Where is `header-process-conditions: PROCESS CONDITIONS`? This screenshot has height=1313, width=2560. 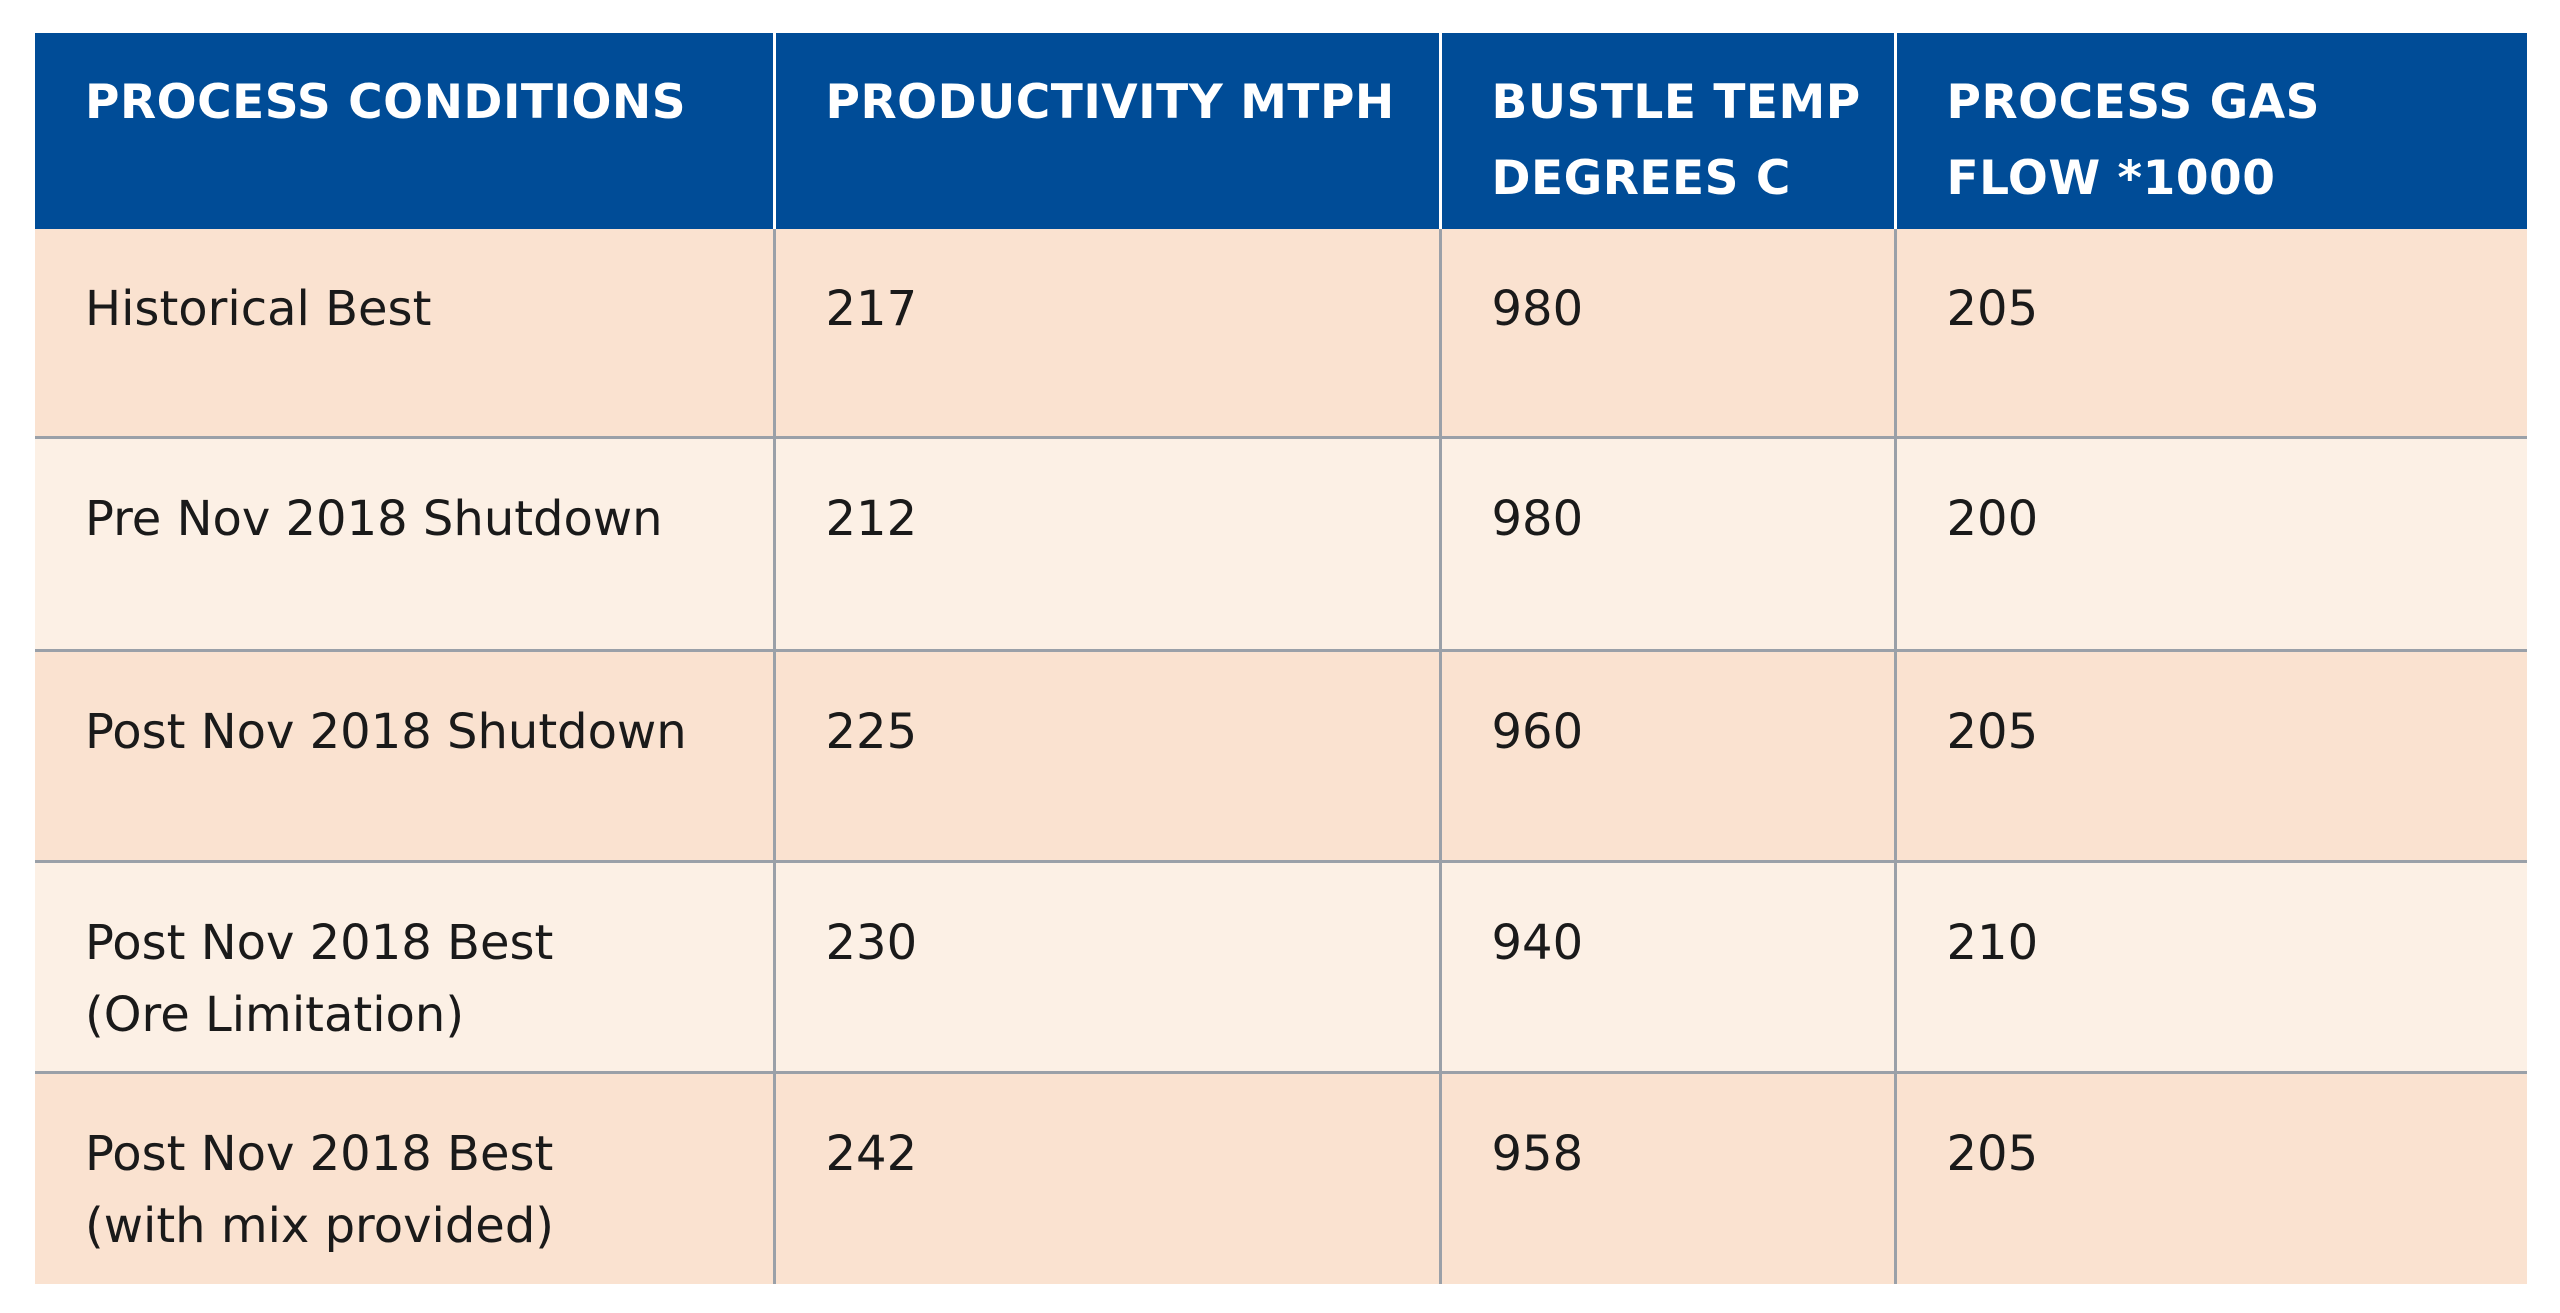 header-process-conditions: PROCESS CONDITIONS is located at coordinates (404, 131).